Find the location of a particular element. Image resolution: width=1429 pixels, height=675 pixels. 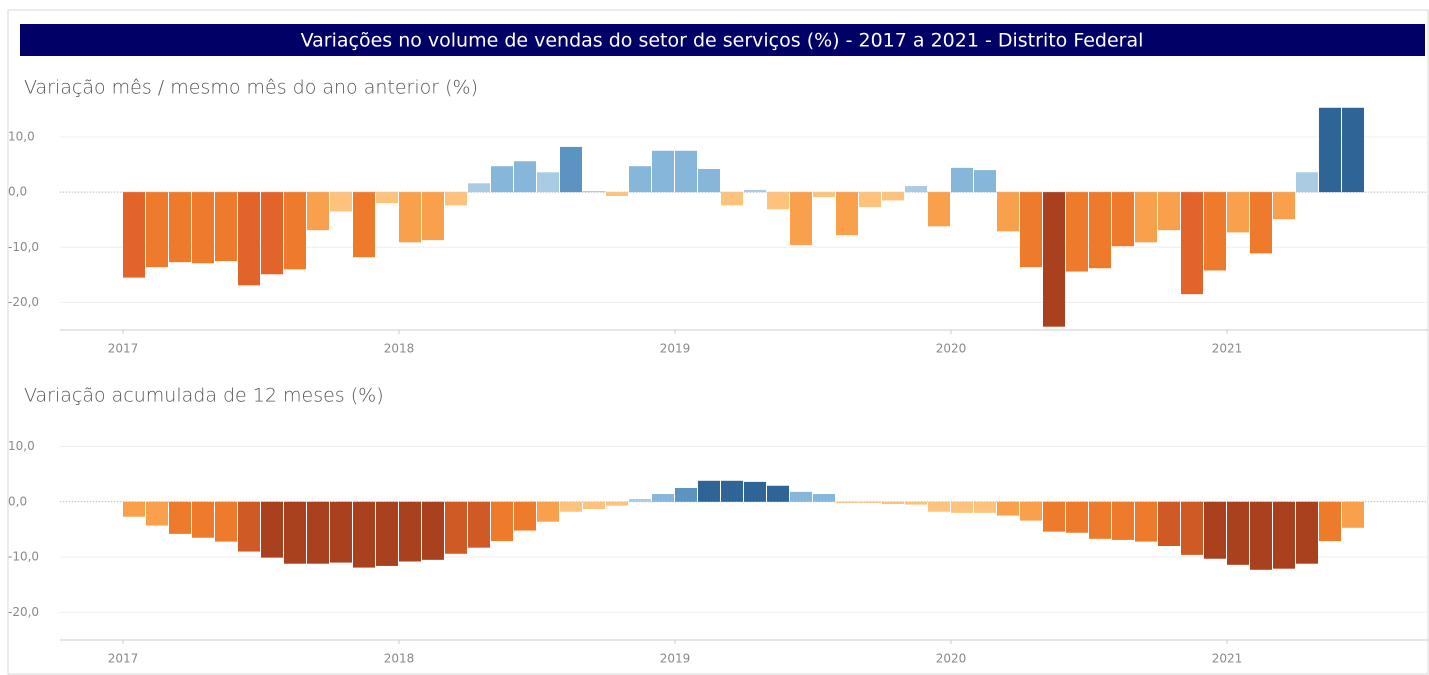

title-bar is located at coordinates (722, 40).